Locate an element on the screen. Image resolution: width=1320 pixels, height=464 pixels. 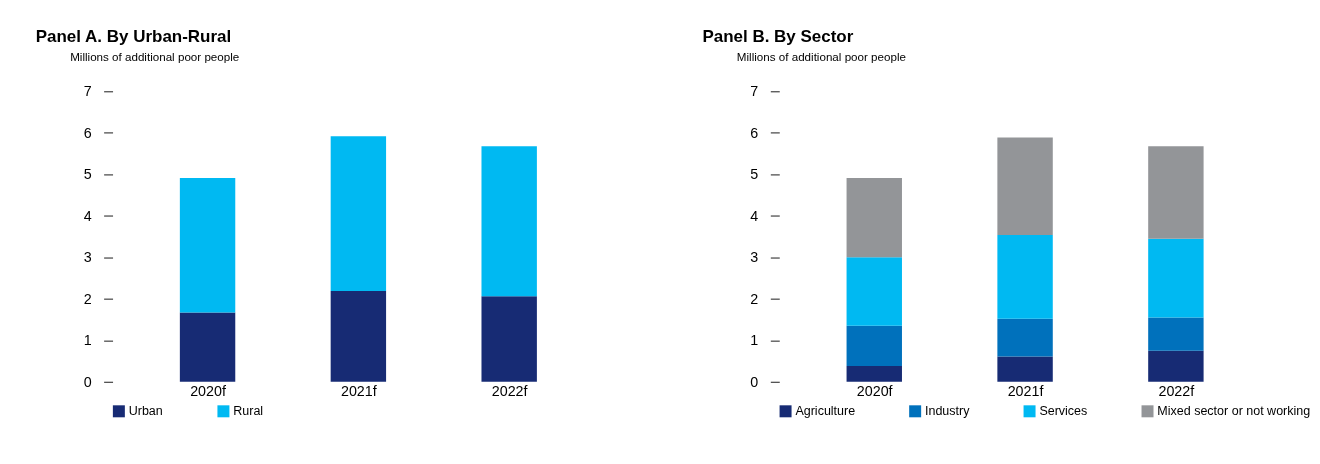
legend-label: Mixed sector or not working is located at coordinates (1234, 410).